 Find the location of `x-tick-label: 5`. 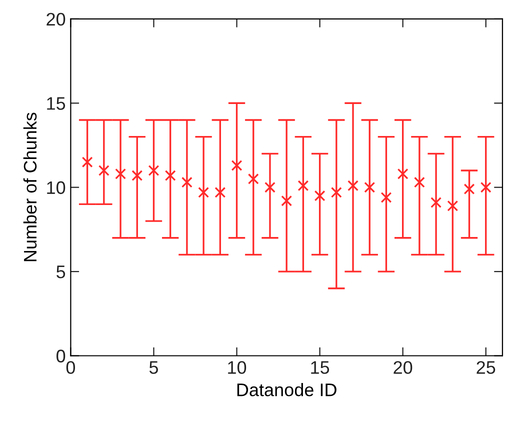

x-tick-label: 5 is located at coordinates (153, 367).